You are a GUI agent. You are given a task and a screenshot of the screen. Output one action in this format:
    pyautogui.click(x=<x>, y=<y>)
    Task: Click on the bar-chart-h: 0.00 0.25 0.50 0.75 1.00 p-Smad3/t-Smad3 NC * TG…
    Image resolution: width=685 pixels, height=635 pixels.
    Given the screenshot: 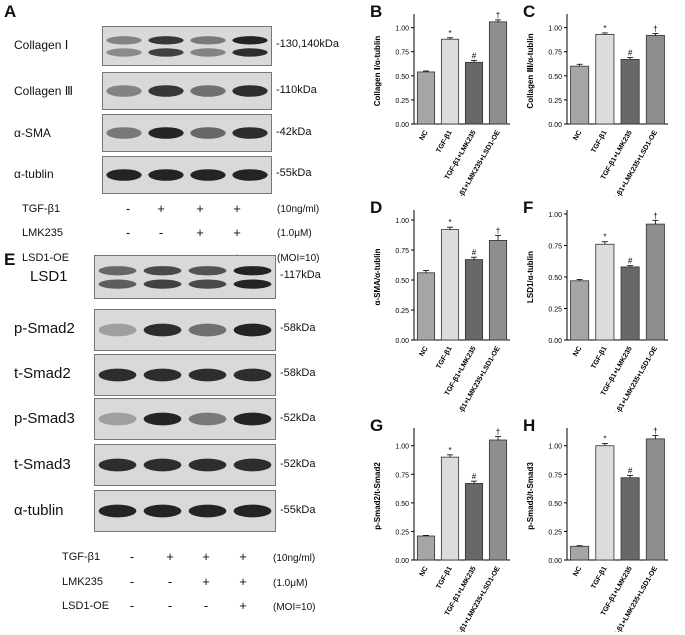 What is the action you would take?
    pyautogui.click(x=597, y=529)
    